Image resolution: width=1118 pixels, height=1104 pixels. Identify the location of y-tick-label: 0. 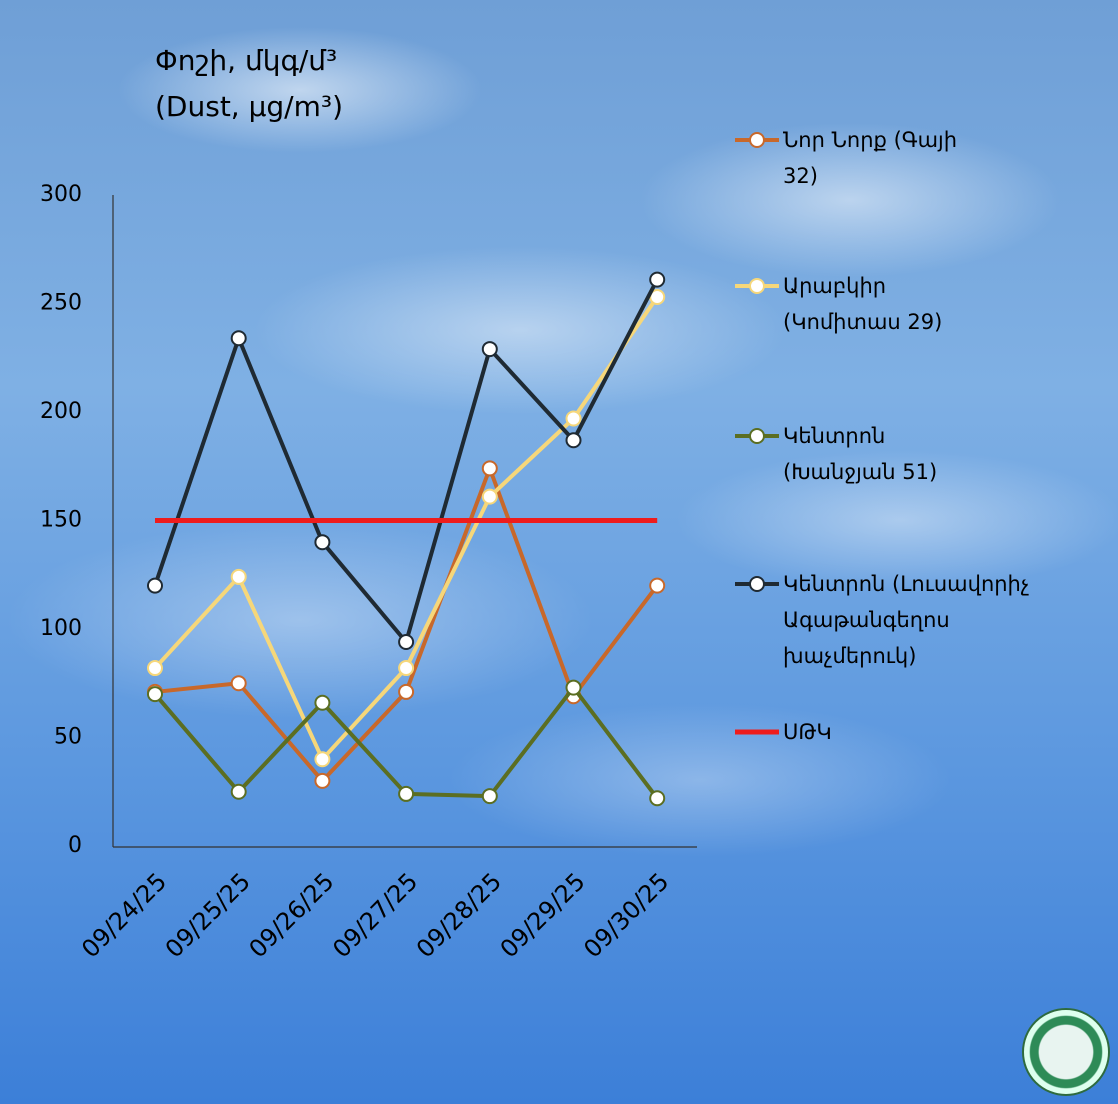
(75, 845).